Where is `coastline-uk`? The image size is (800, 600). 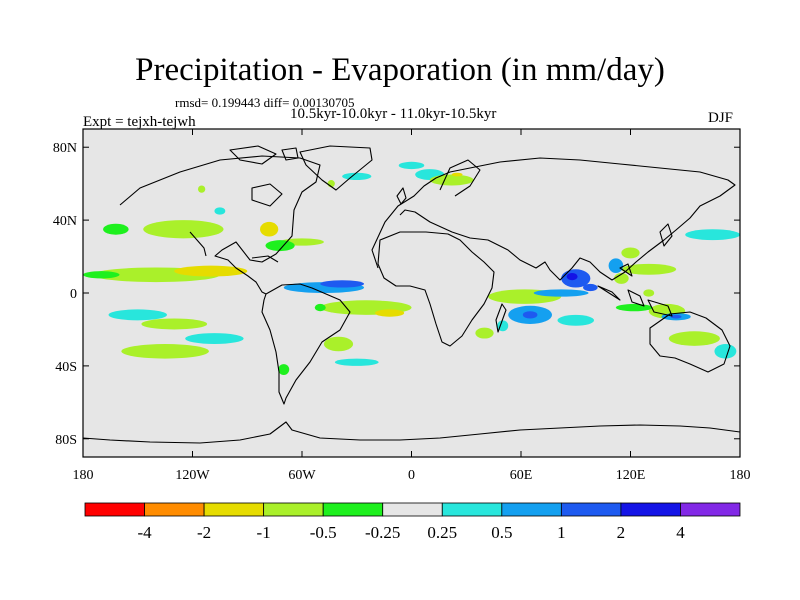 coastline-uk is located at coordinates (401, 196).